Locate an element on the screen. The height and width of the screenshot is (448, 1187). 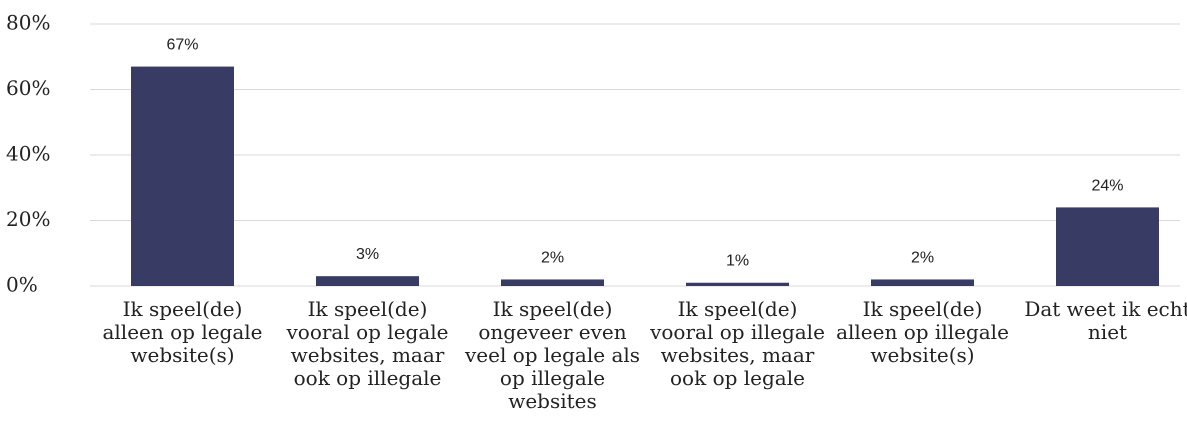
value-label: 24% is located at coordinates (1107, 185).